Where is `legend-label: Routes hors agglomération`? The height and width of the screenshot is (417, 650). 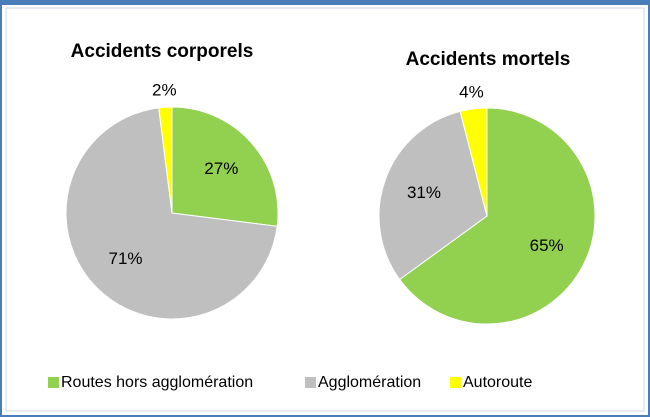
legend-label: Routes hors agglomération is located at coordinates (157, 382).